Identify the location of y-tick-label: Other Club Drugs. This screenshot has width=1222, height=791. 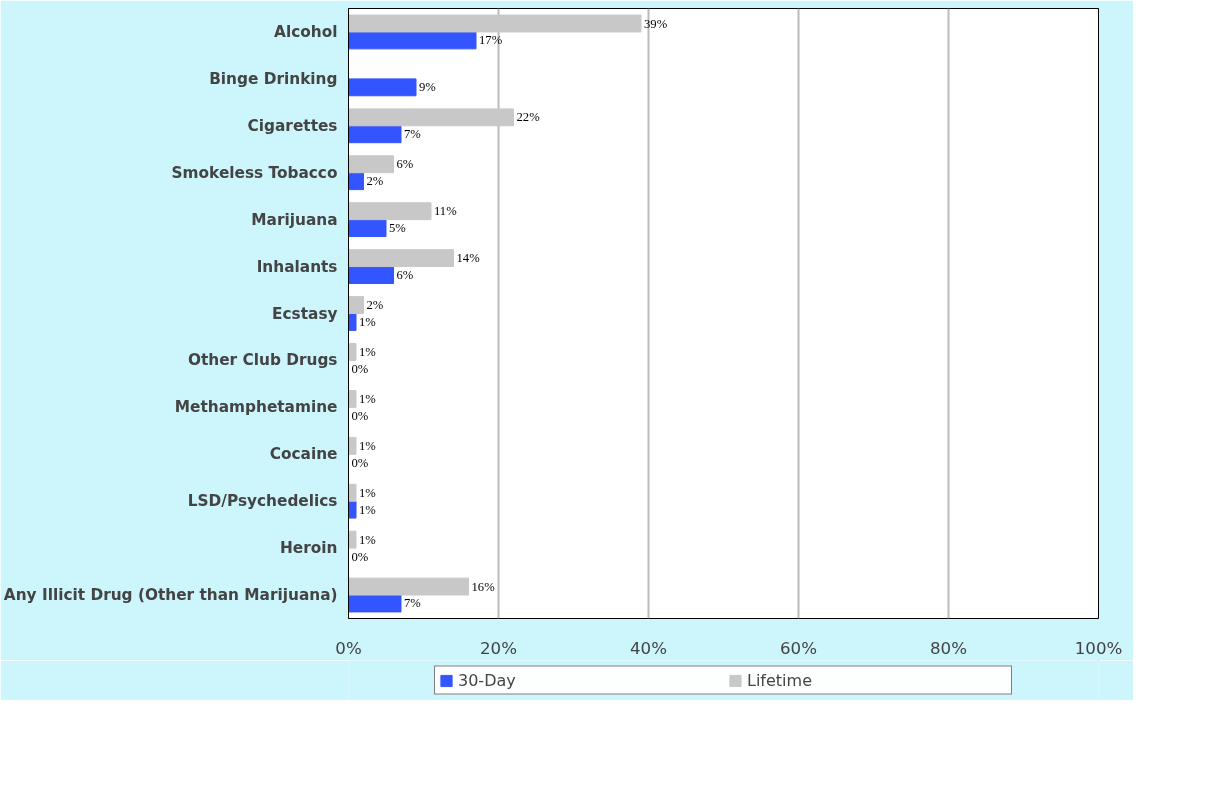
(262, 360).